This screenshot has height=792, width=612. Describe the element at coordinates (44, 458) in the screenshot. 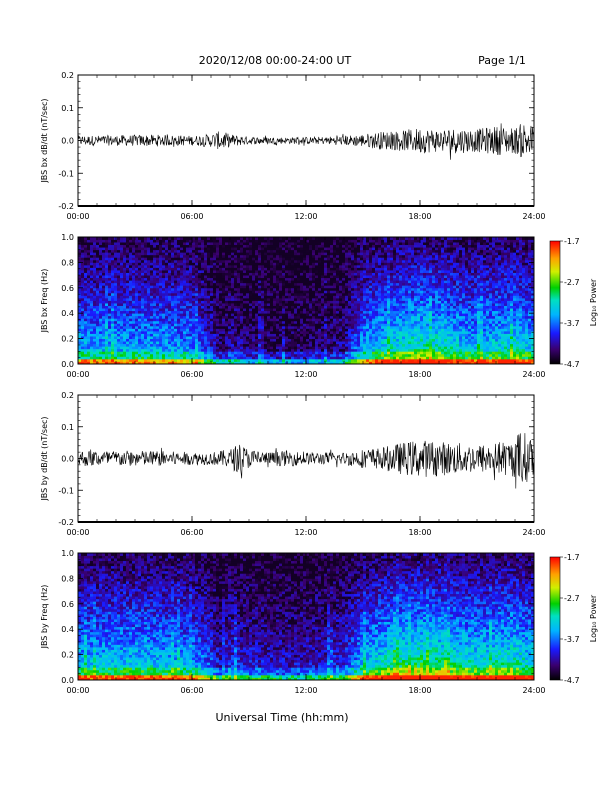

I see `y-axis-label-3: JBS by dB/dt (nT/sec)` at that location.